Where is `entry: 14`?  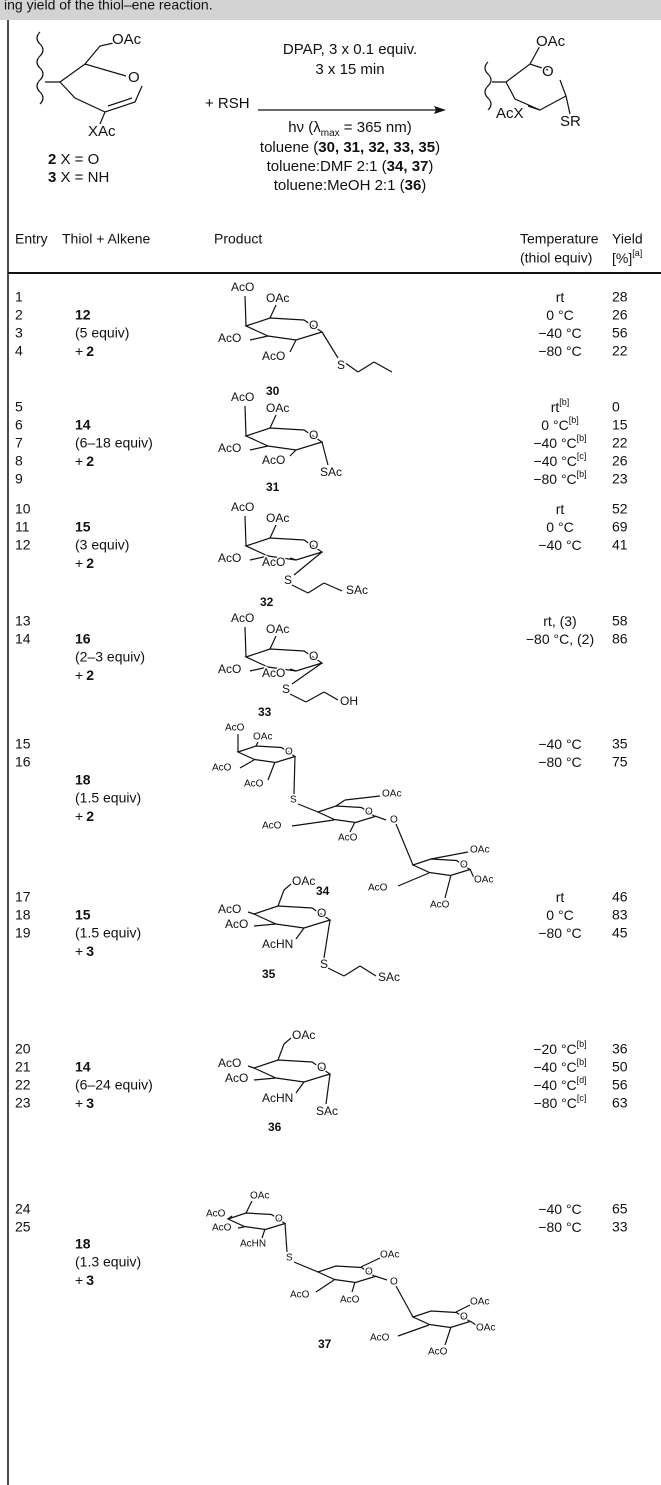
entry: 14 is located at coordinates (23, 639).